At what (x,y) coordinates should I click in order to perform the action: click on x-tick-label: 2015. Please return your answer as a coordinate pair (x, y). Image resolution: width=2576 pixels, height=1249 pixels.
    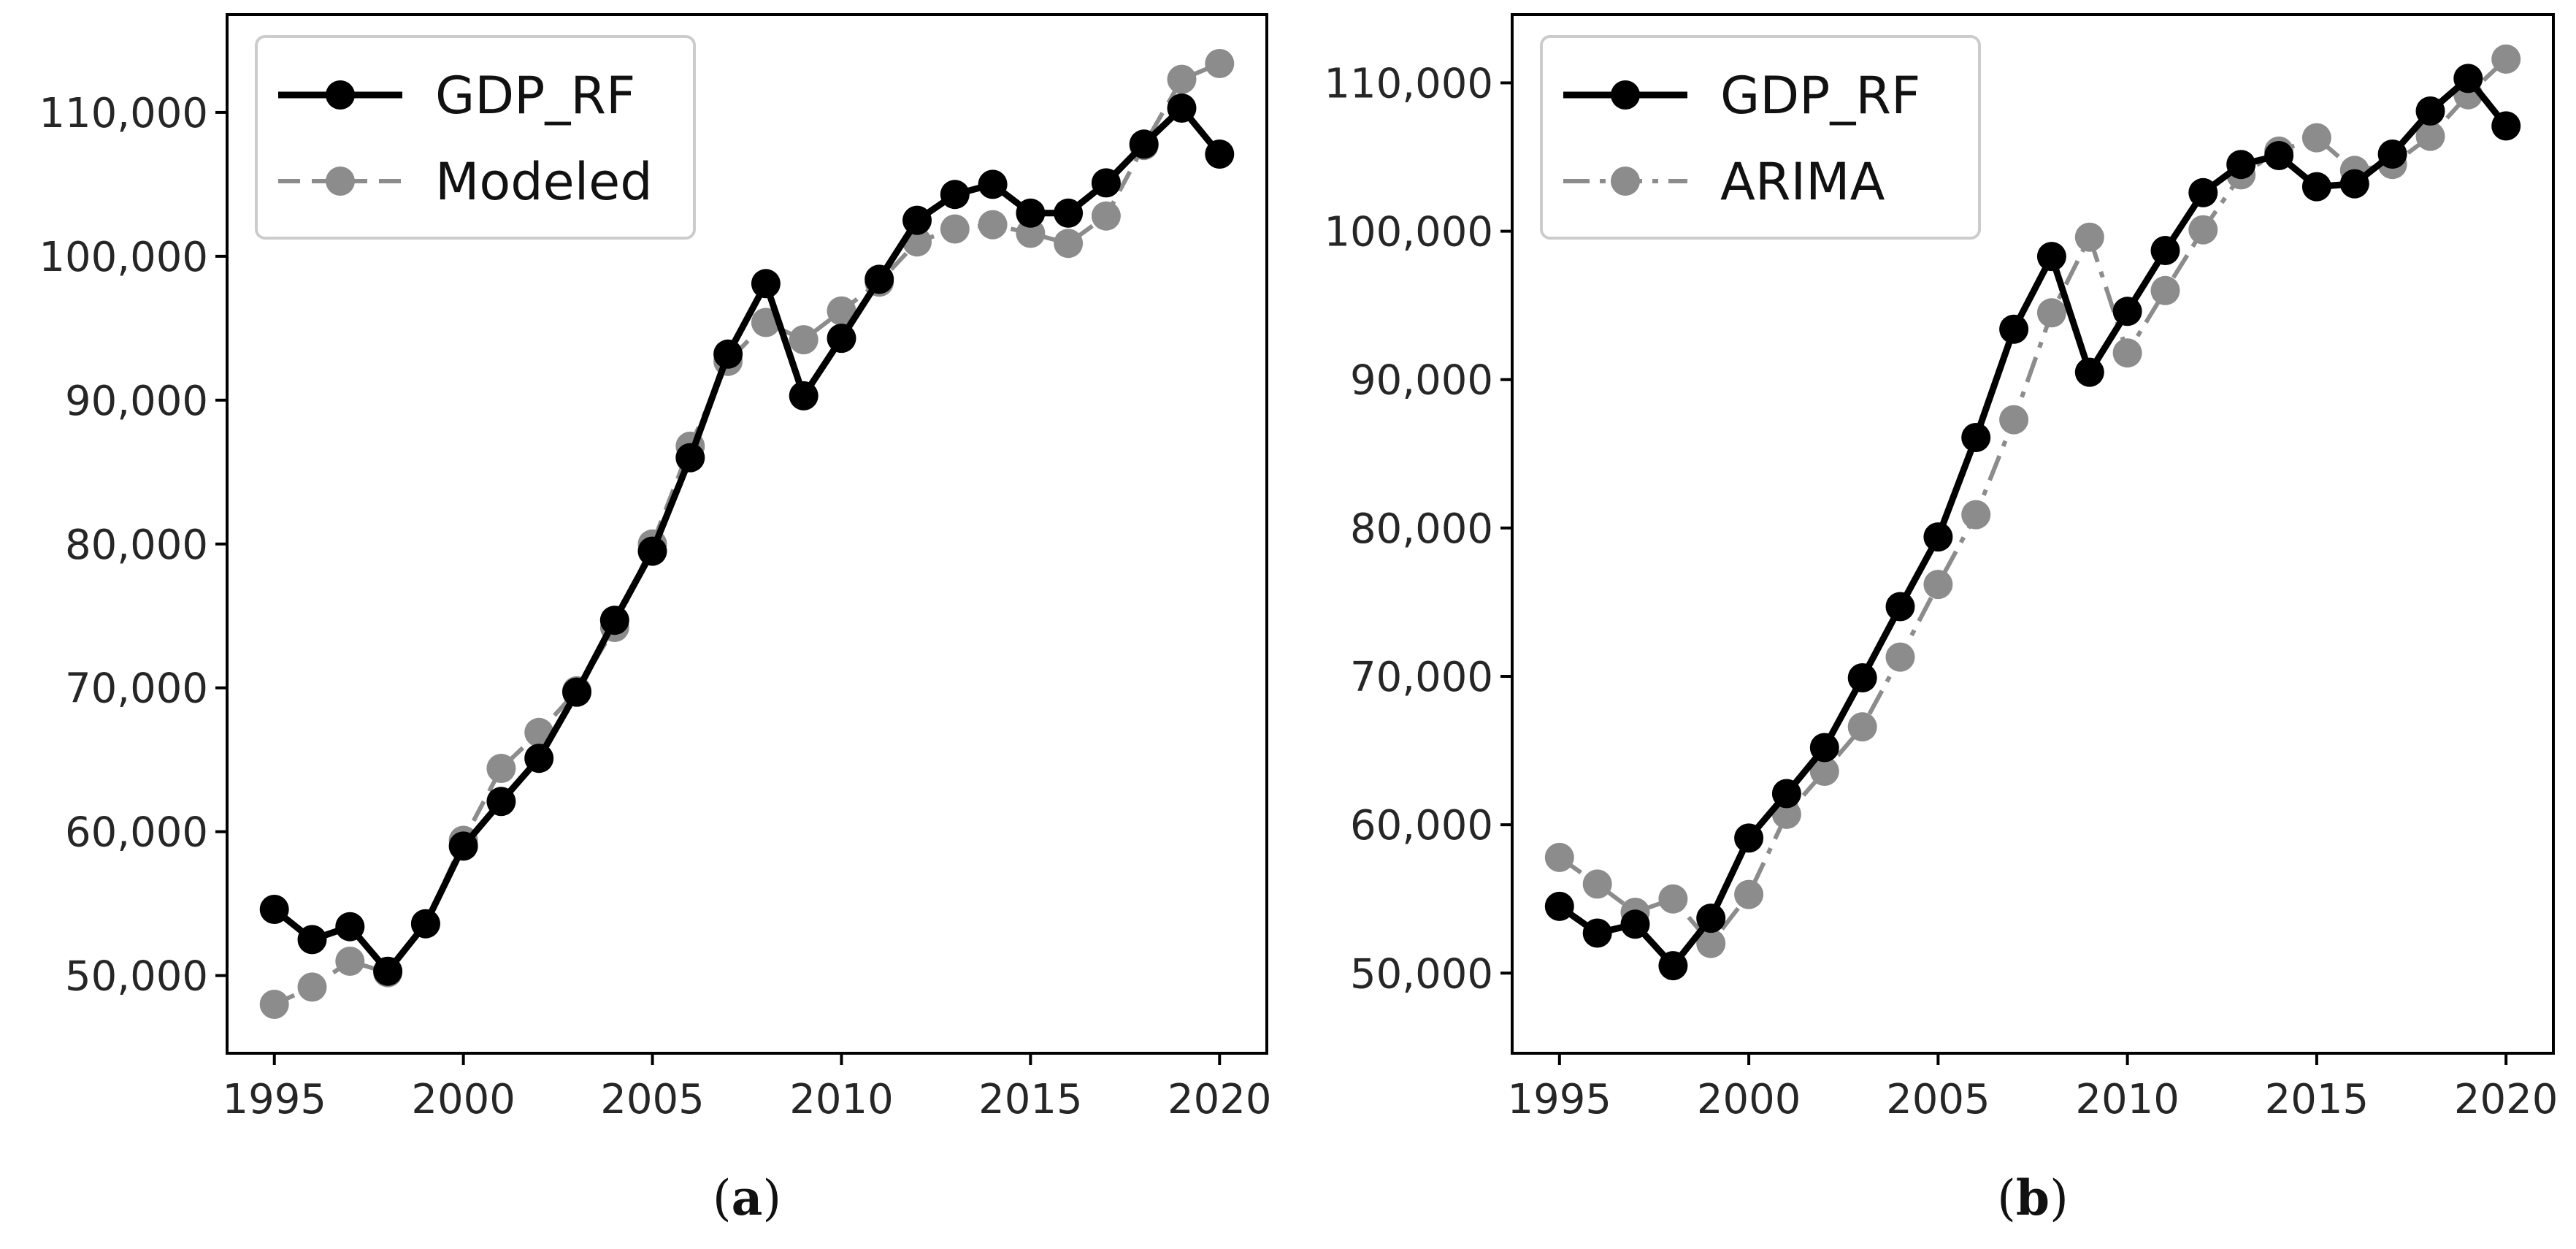
    Looking at the image, I should click on (1030, 1099).